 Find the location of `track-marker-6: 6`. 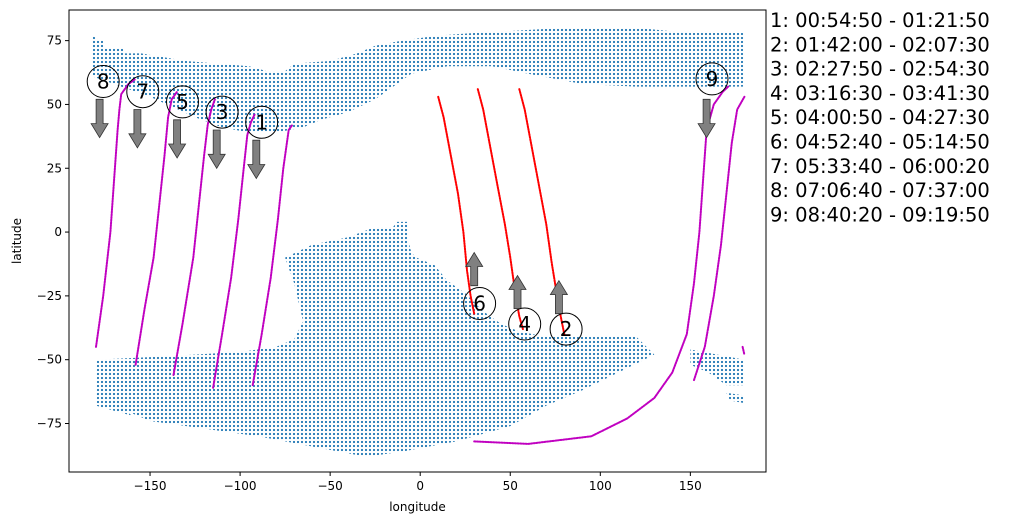

track-marker-6: 6 is located at coordinates (480, 303).